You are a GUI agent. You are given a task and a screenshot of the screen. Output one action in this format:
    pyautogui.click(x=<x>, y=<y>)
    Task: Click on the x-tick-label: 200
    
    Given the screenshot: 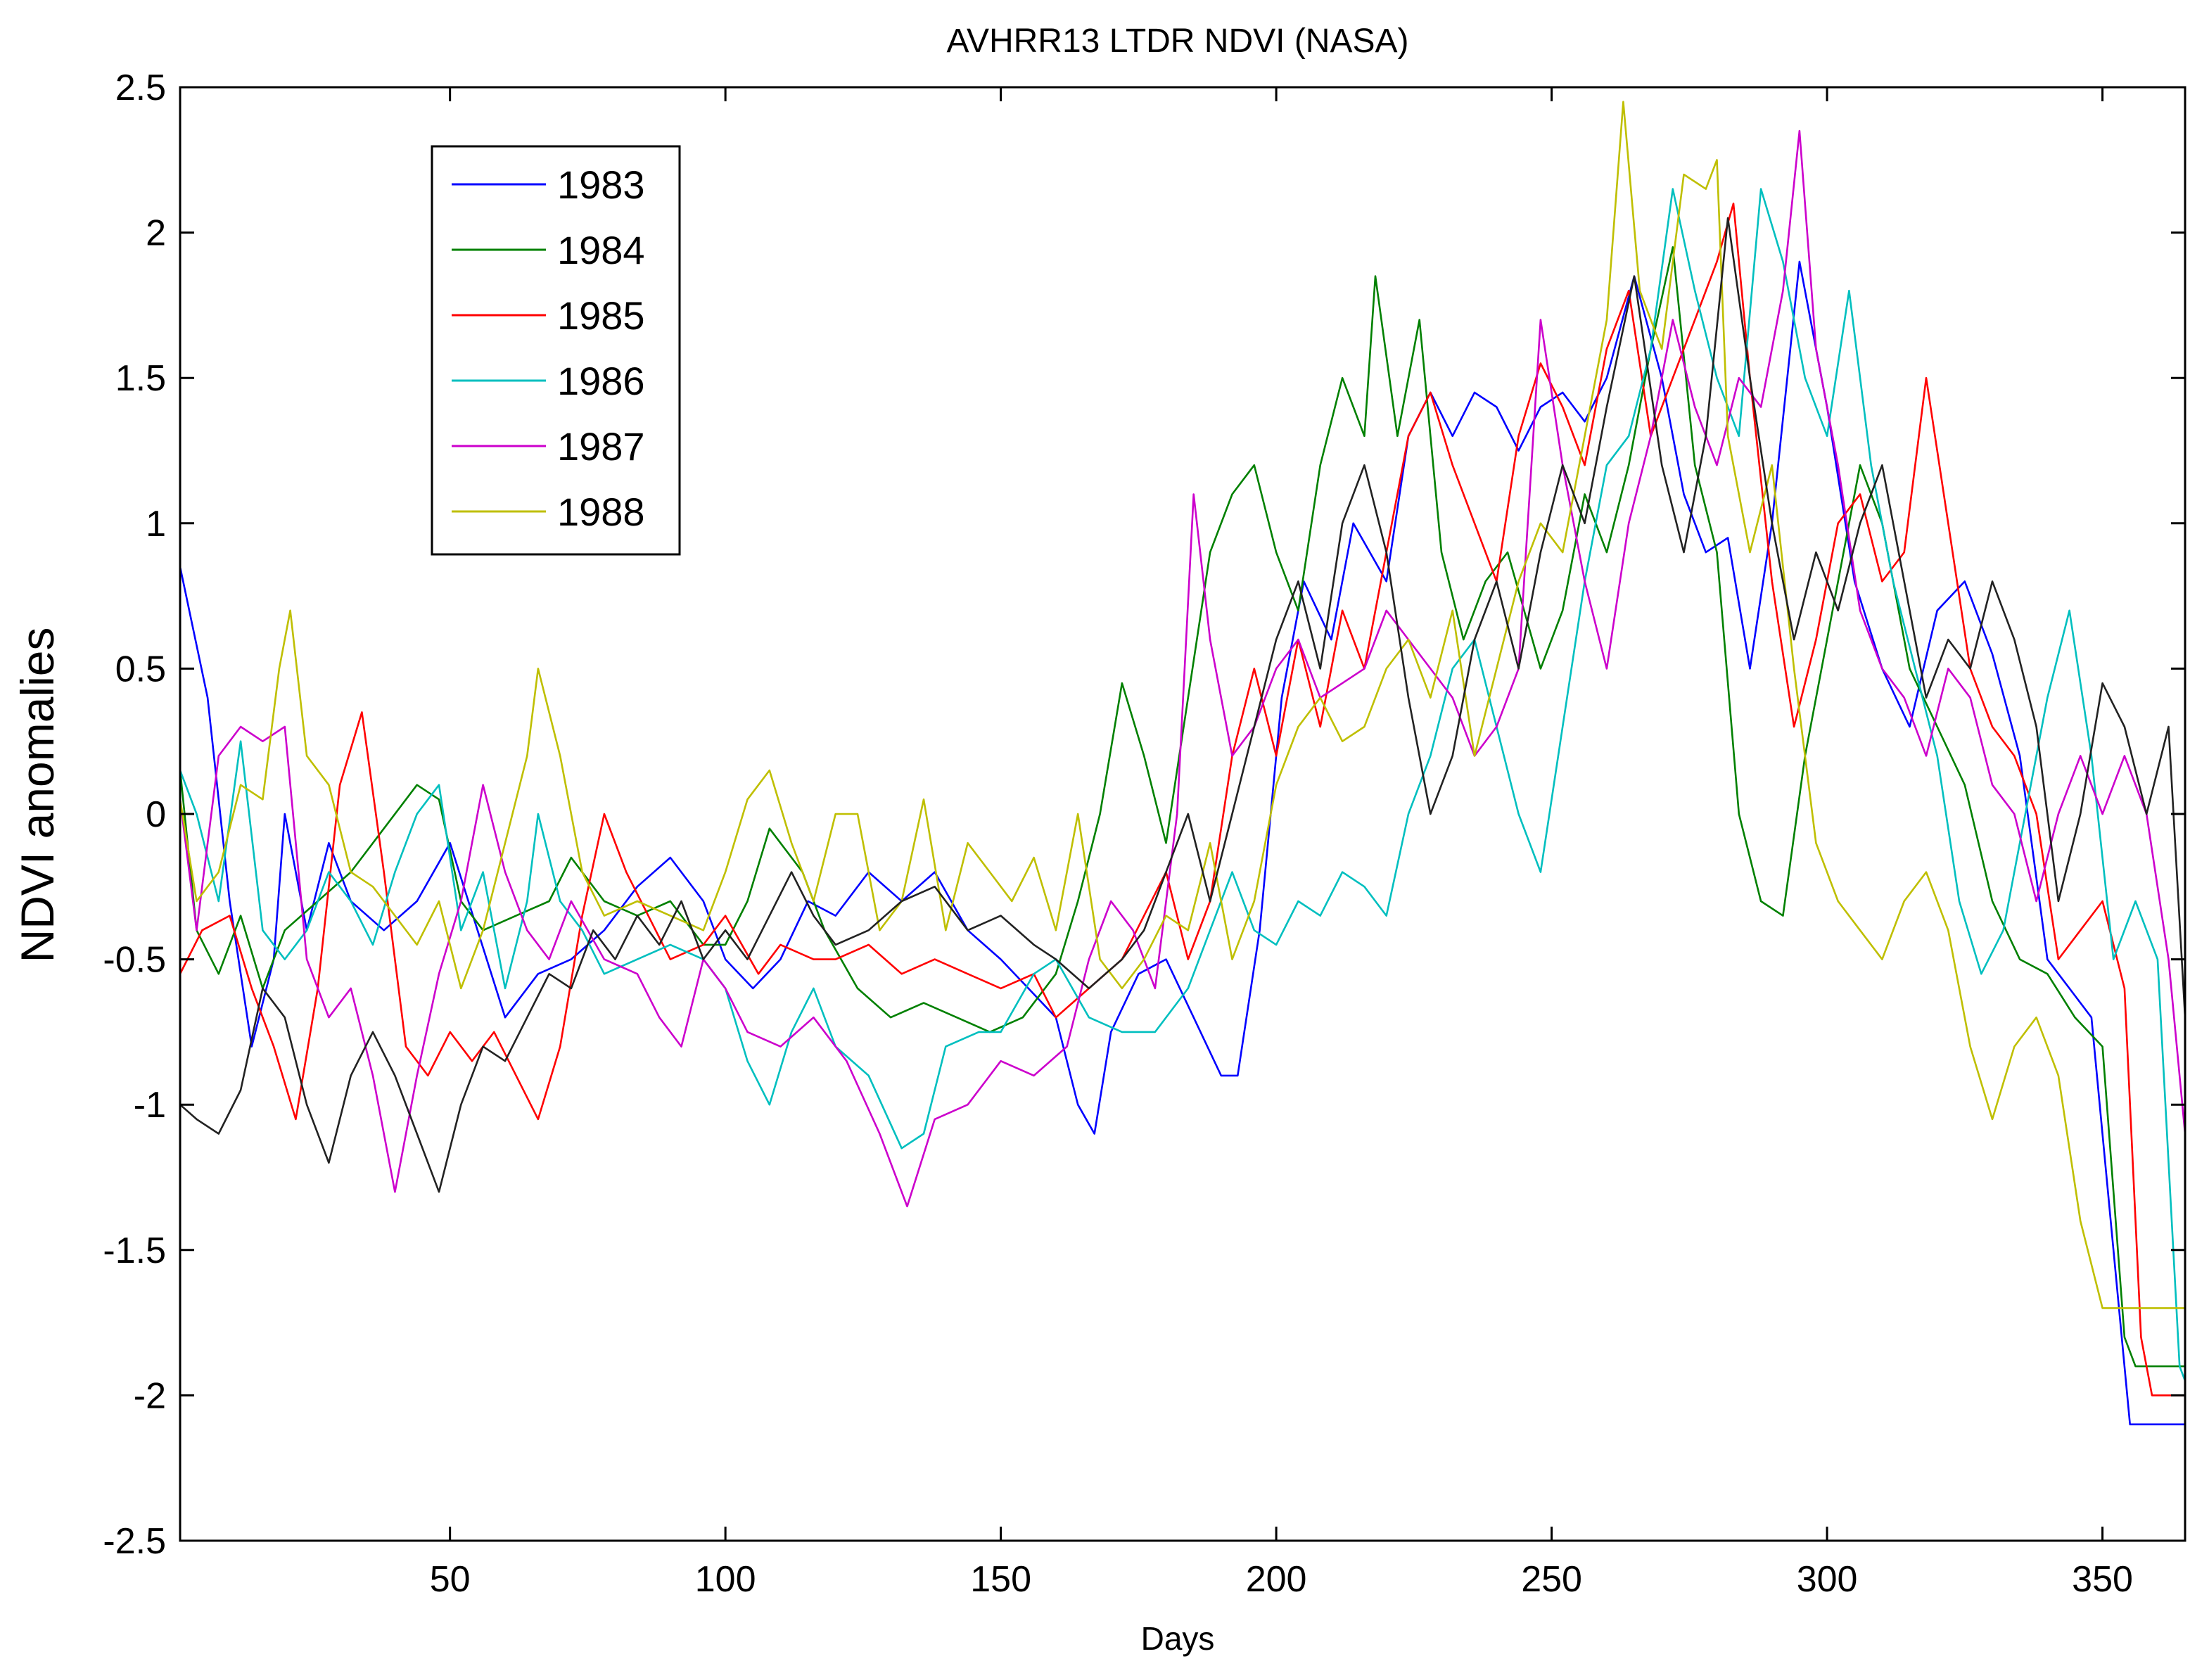 What is the action you would take?
    pyautogui.click(x=1276, y=1580)
    